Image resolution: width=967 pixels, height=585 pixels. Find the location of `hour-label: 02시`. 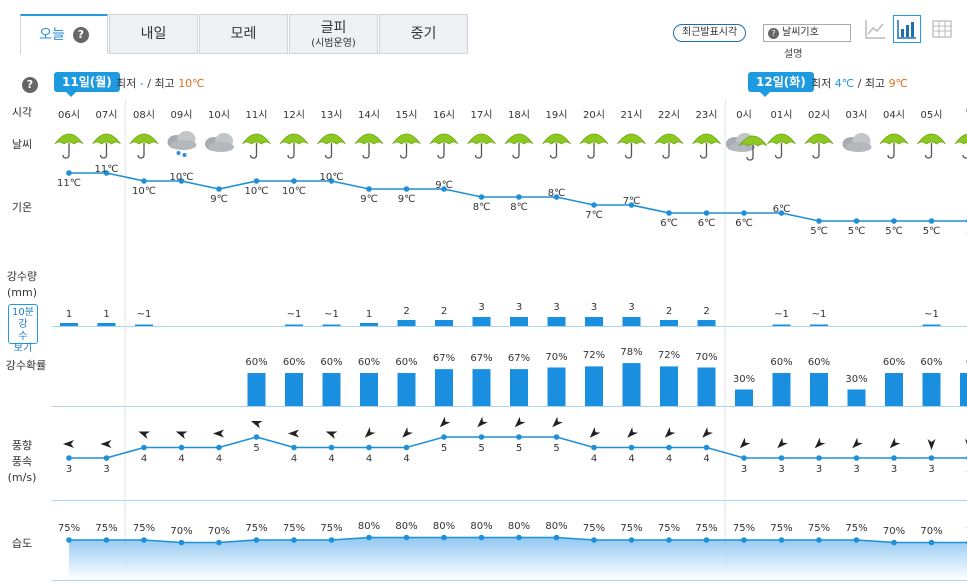

hour-label: 02시 is located at coordinates (819, 115).